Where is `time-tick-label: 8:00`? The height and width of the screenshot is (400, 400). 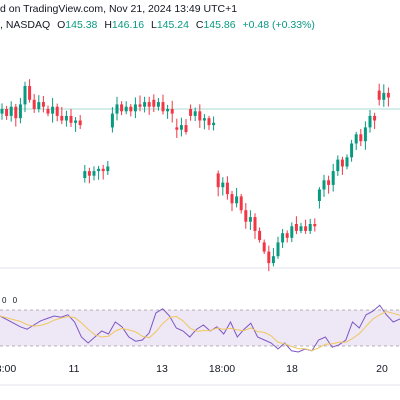
time-tick-label: 8:00 is located at coordinates (8, 369).